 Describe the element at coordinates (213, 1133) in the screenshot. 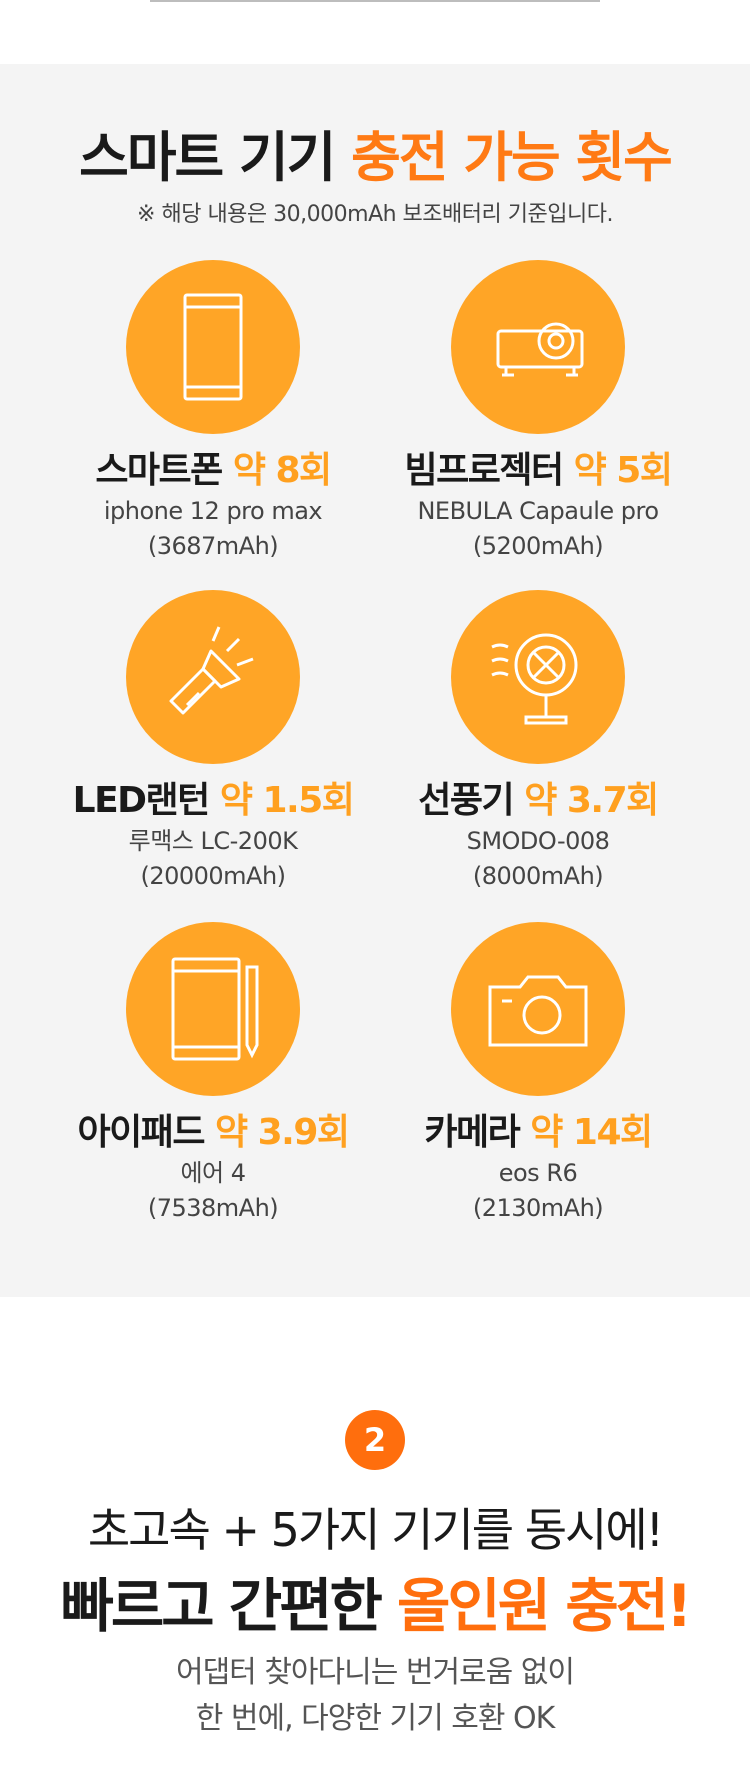

I see `device-name-line: 아이패드 약 3.9회` at that location.